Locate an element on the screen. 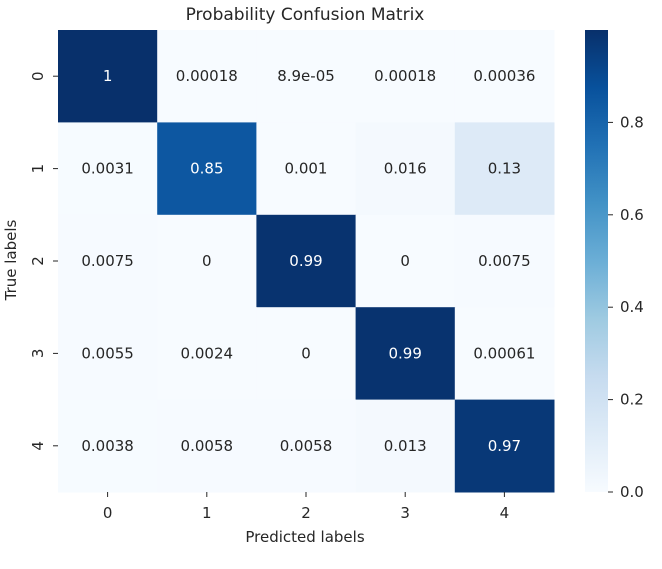 The image size is (662, 569). cell-annotation: 0.85 is located at coordinates (206, 169).